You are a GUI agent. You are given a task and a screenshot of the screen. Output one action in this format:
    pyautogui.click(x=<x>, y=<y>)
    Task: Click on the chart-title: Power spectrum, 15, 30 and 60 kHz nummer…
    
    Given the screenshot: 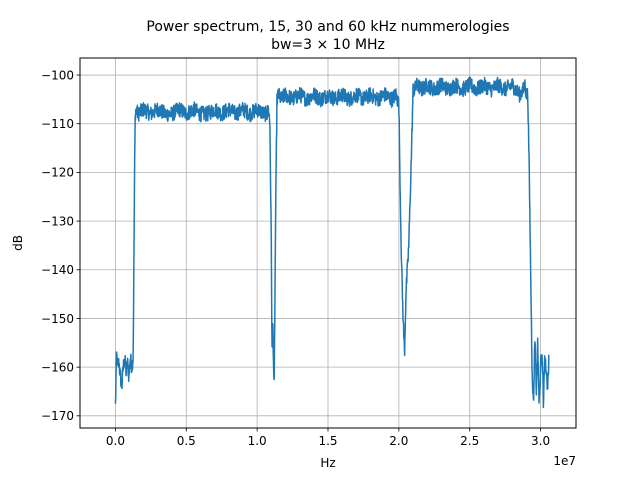 What is the action you would take?
    pyautogui.click(x=327, y=27)
    